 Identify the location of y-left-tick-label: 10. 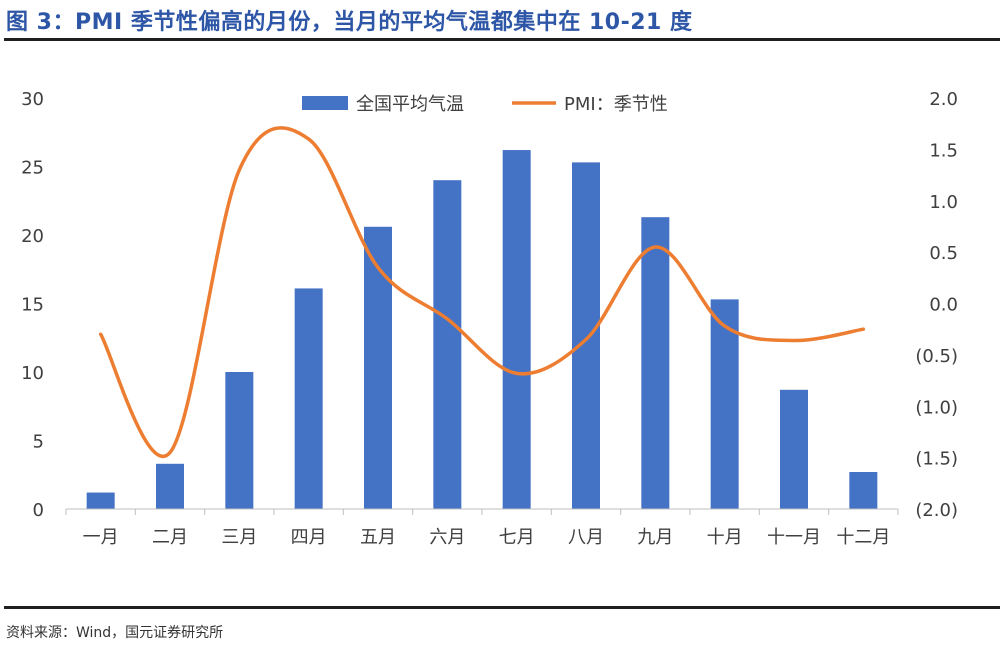
(32, 373).